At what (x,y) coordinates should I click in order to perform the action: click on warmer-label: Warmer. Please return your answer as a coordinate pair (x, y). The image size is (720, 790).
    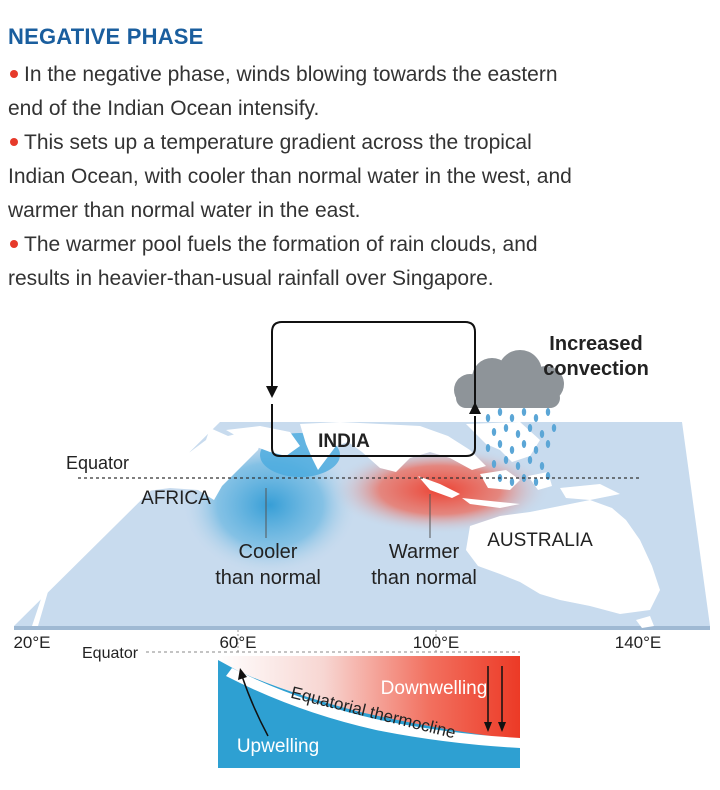
    Looking at the image, I should click on (424, 552).